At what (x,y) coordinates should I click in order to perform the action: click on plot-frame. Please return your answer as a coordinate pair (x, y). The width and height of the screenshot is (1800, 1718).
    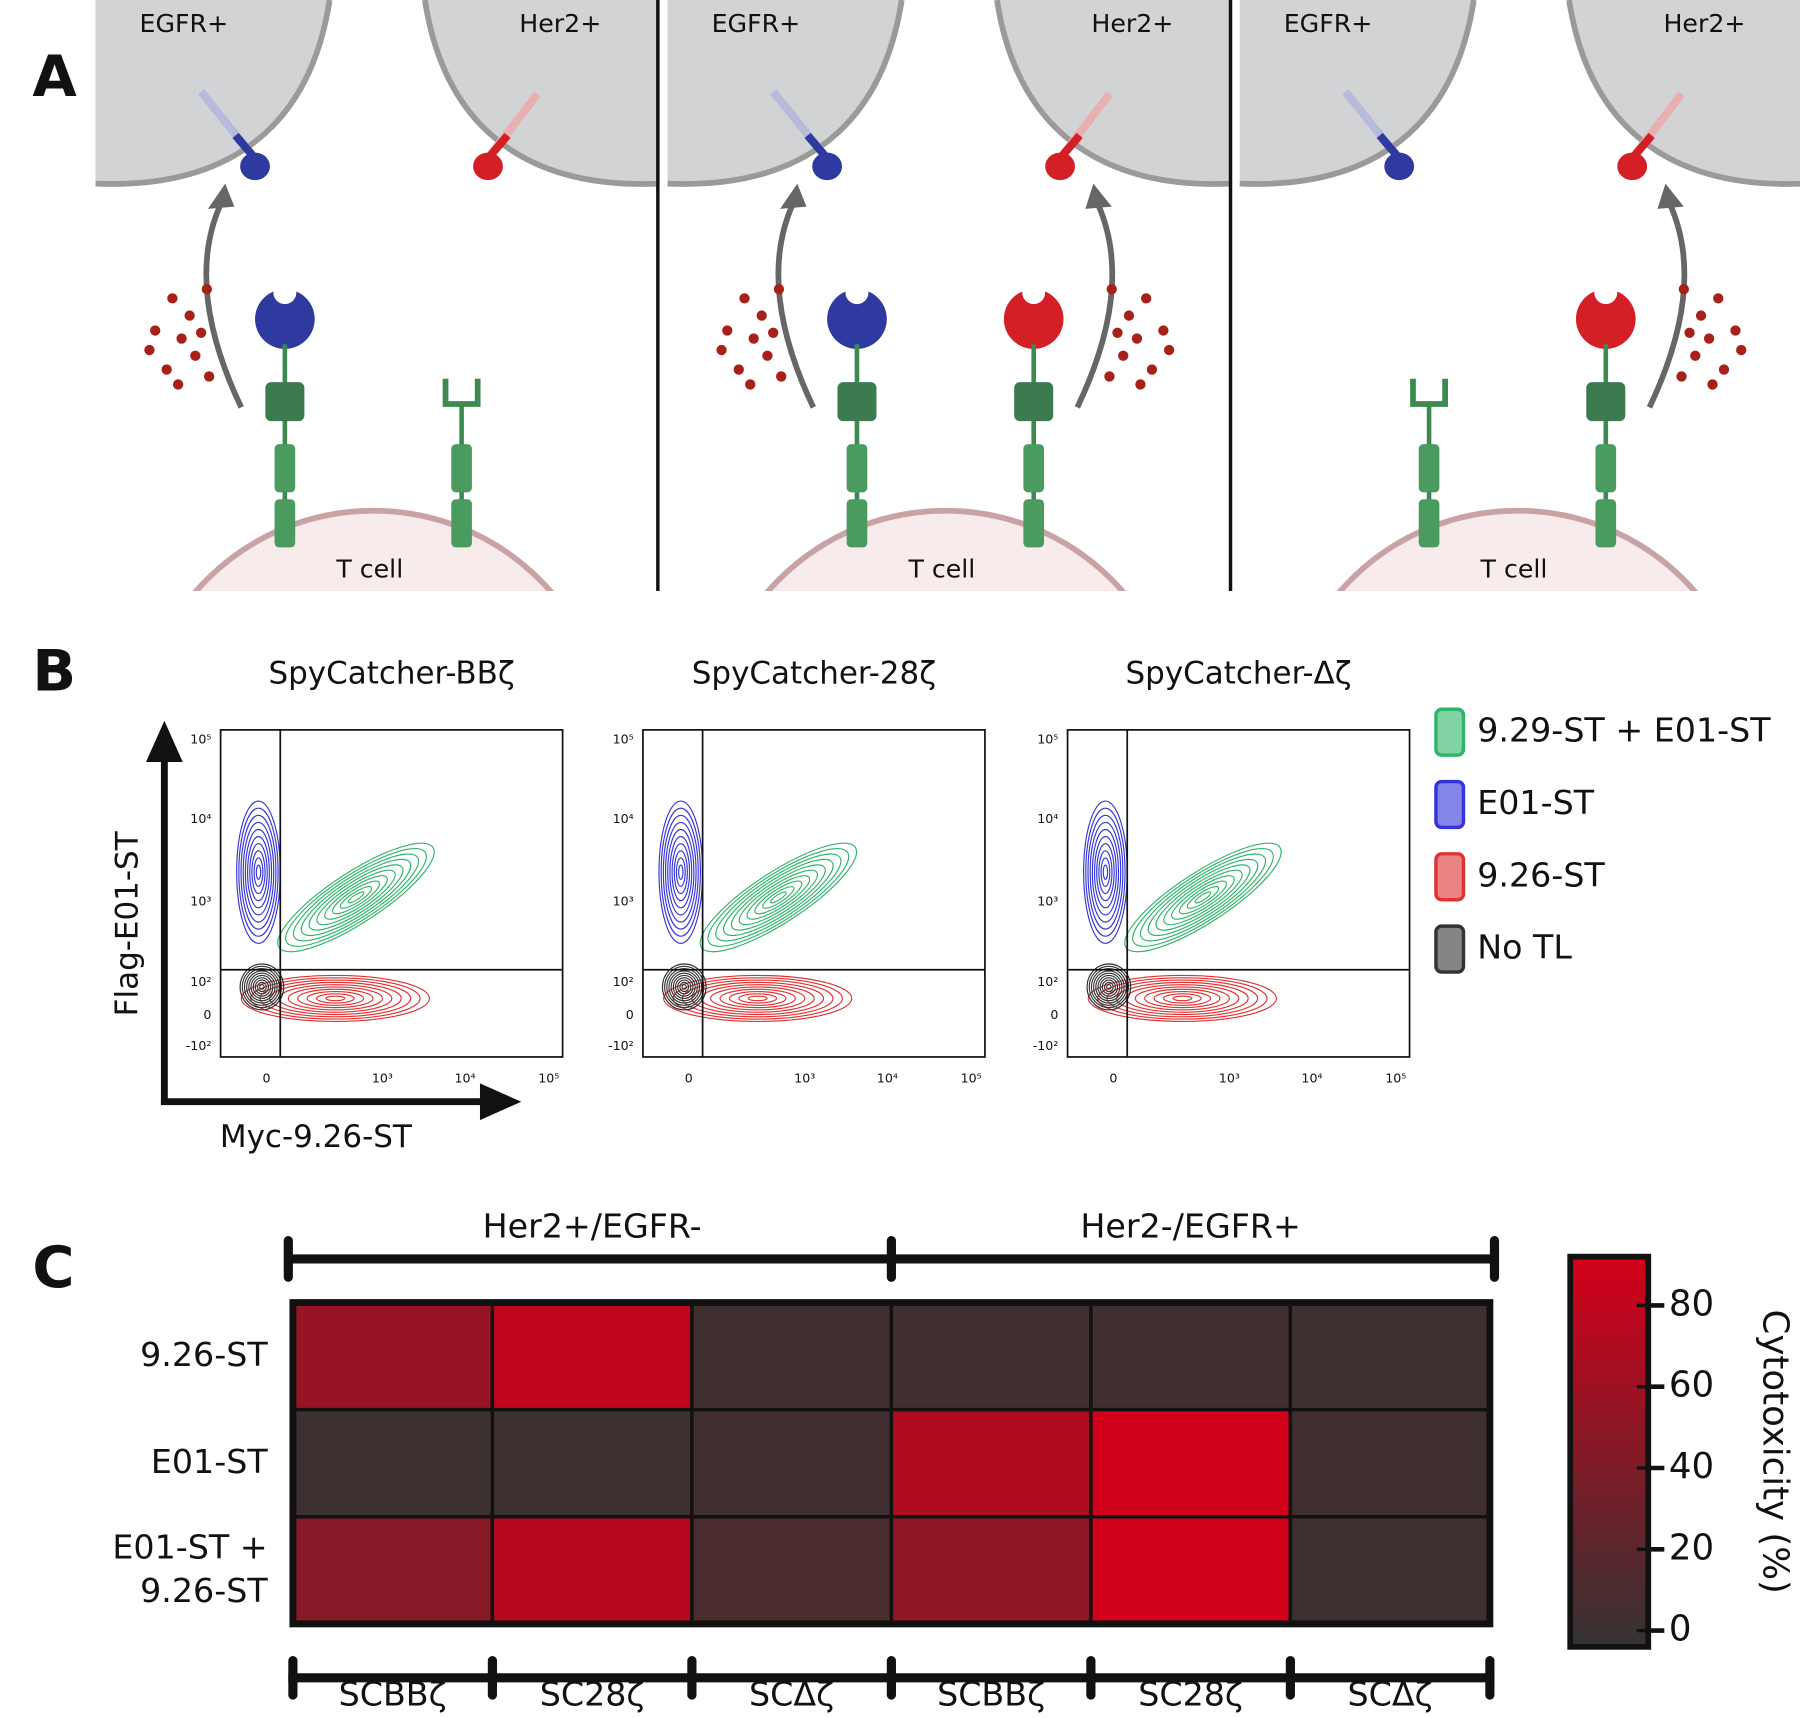
    Looking at the image, I should click on (814, 893).